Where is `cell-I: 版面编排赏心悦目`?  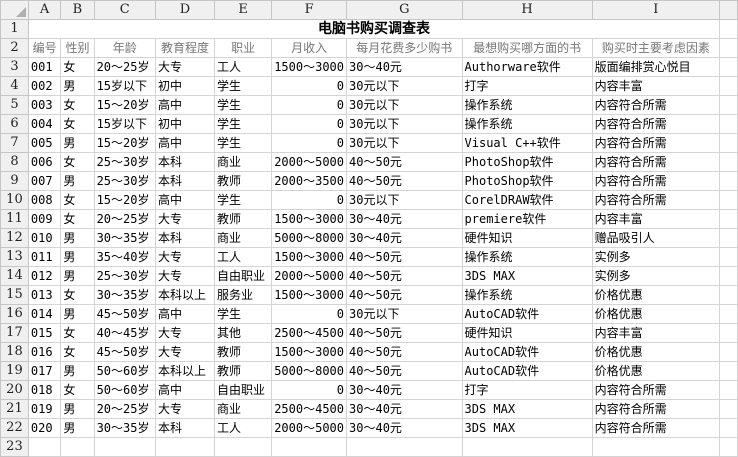
cell-I: 版面编排赏心悦目 is located at coordinates (656, 67).